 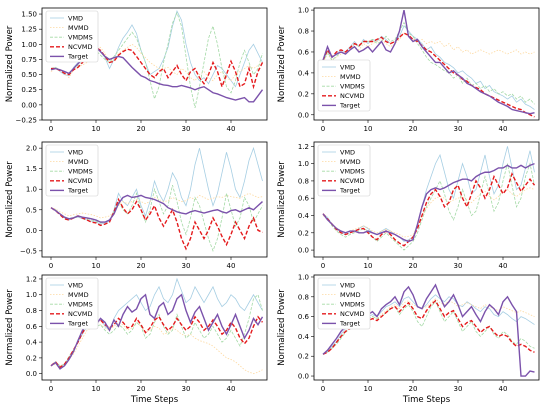 I want to click on y-tick-label: 1.50, so click(x=29, y=15).